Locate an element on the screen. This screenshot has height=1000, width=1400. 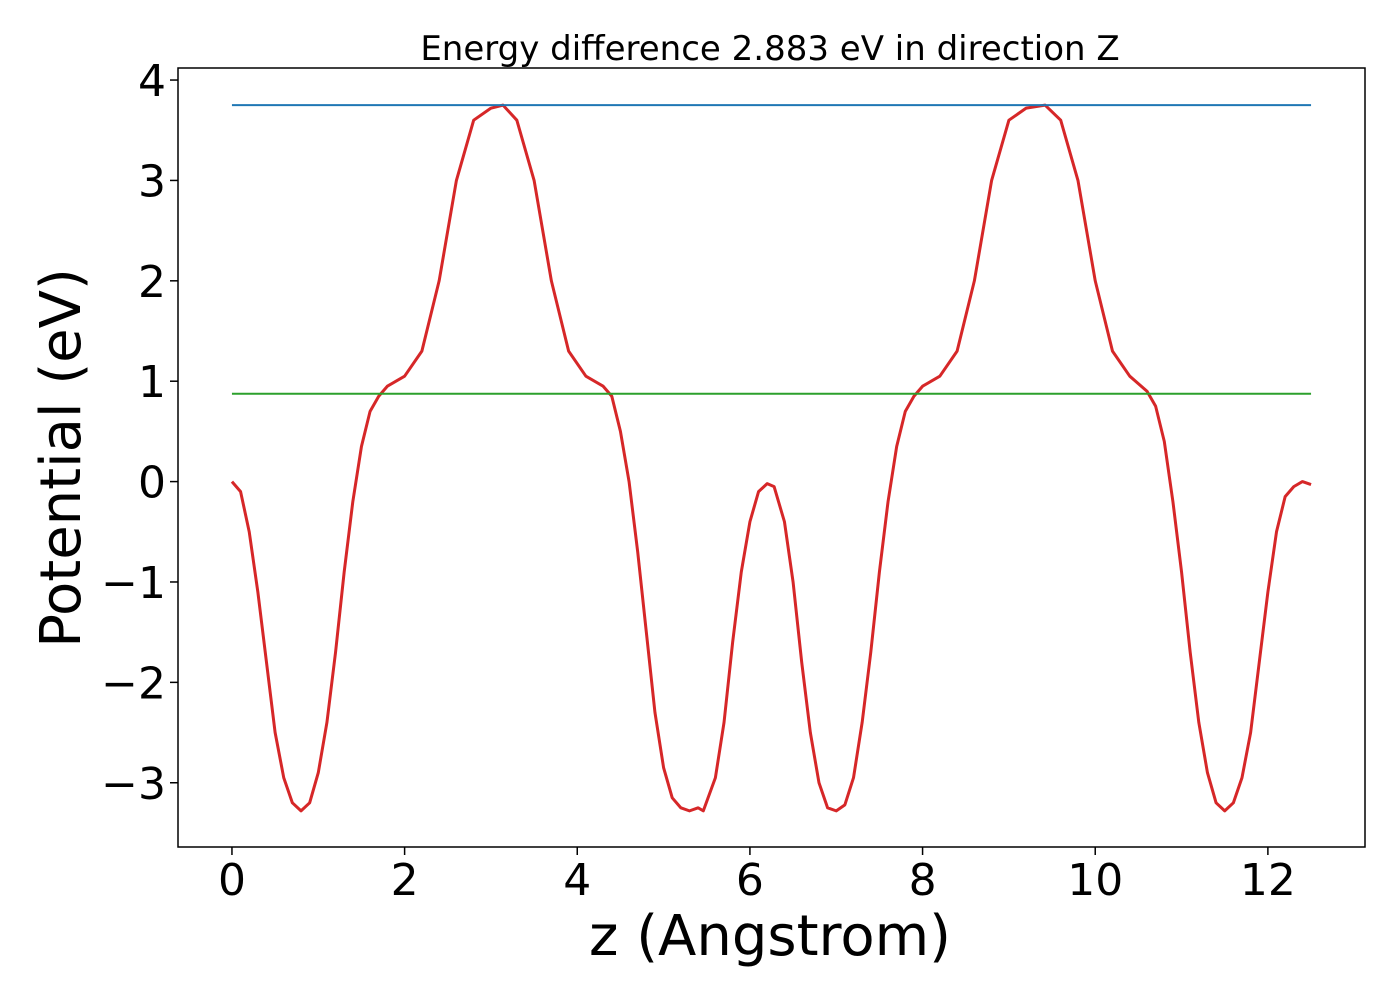
x-axis-label: z (Angstrom) is located at coordinates (770, 936).